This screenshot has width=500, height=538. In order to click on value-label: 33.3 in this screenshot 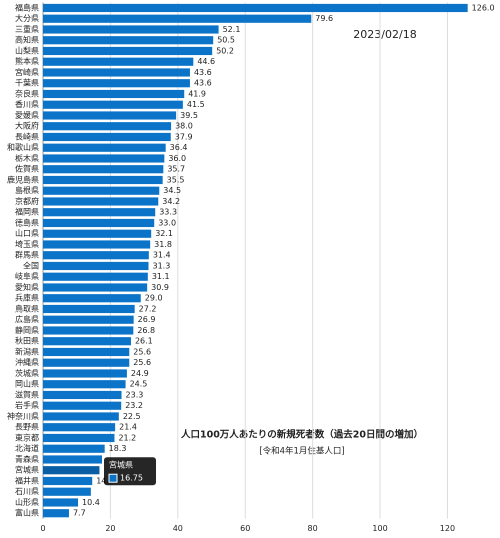, I will do `click(168, 212)`.